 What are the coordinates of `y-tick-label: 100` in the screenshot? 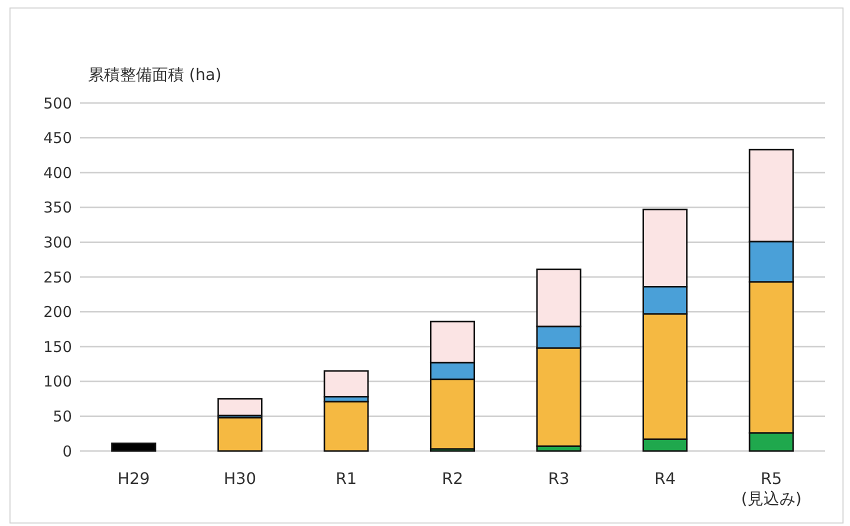 It's located at (57, 381).